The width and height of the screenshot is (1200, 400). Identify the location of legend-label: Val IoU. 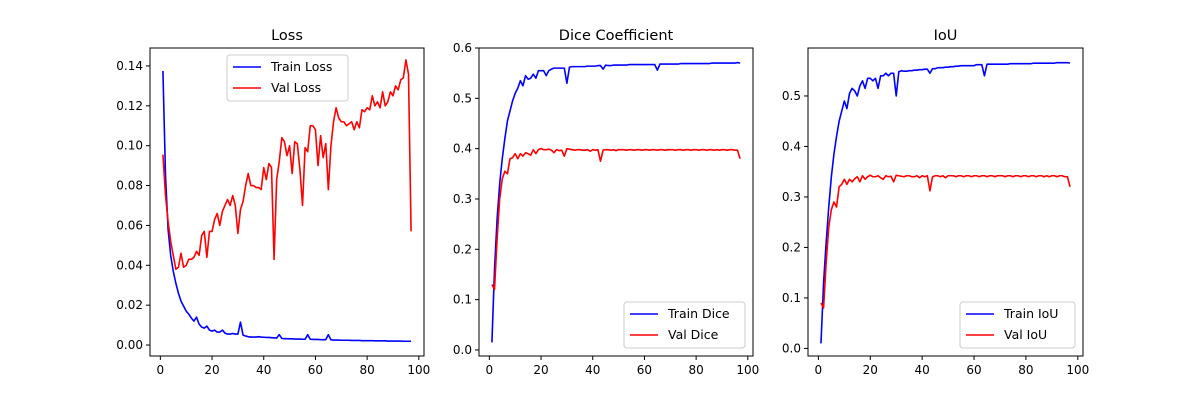
(1025, 334).